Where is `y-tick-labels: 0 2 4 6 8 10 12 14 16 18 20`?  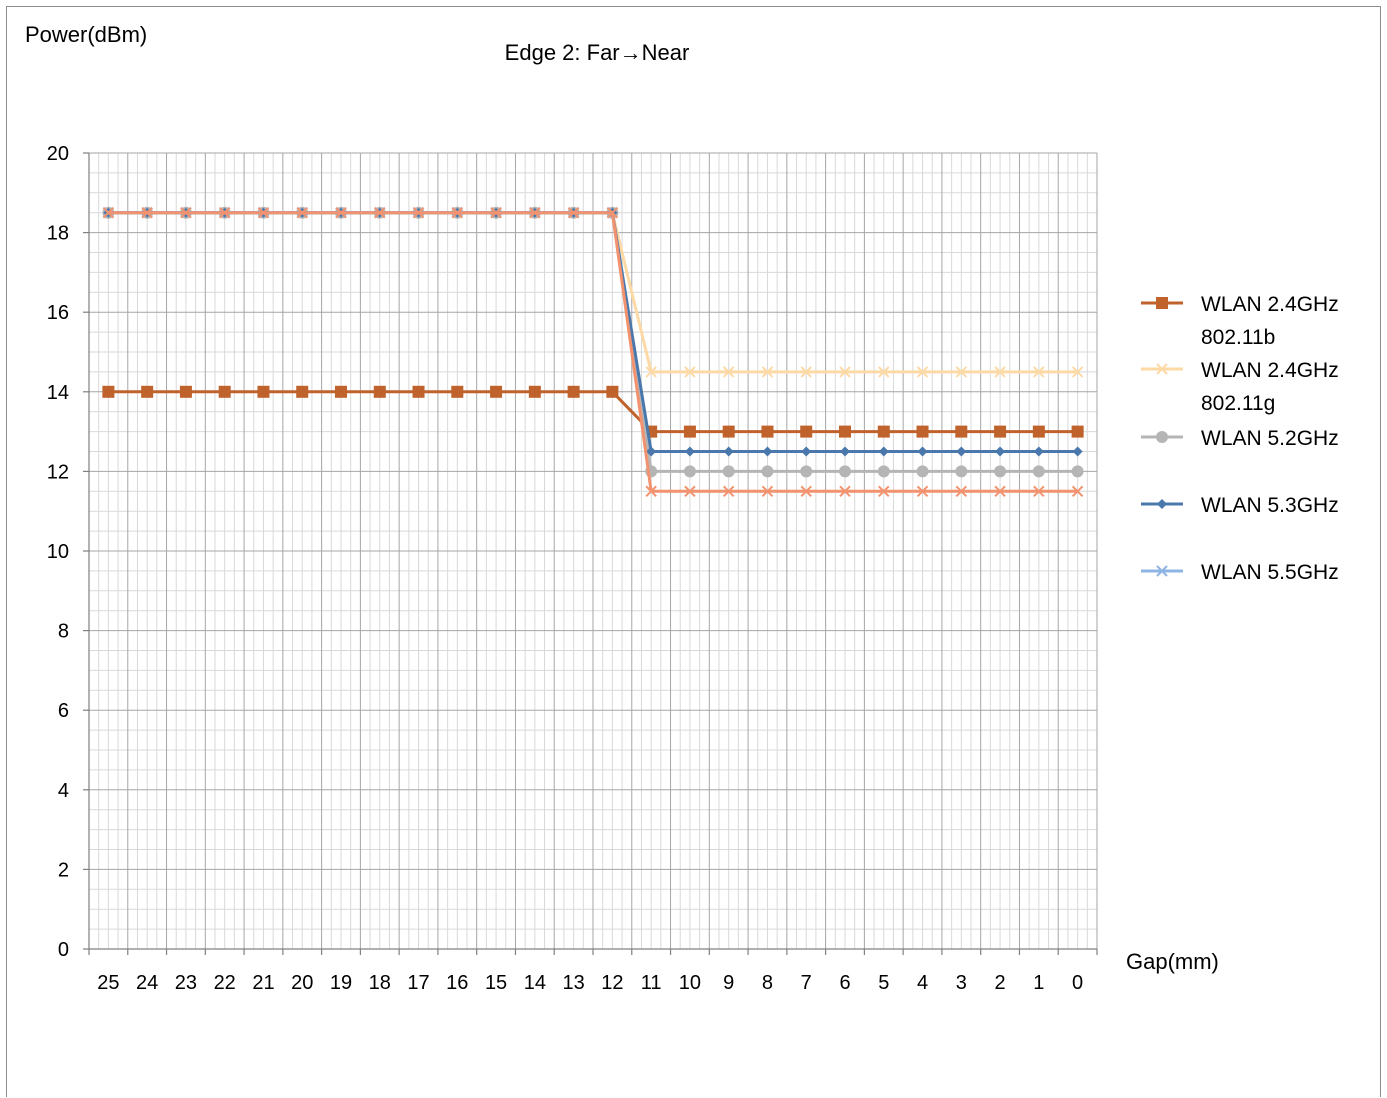
y-tick-labels: 0 2 4 6 8 10 12 14 16 18 20 is located at coordinates (58, 552).